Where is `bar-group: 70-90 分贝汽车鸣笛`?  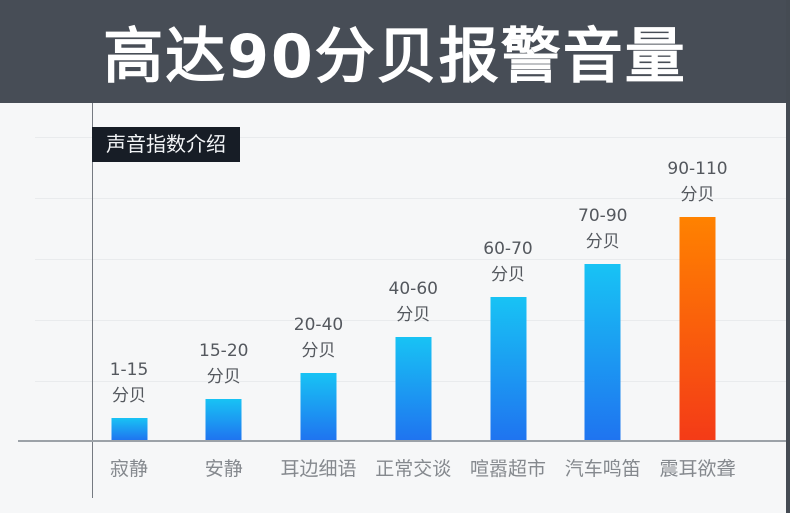
bar-group: 70-90 分贝汽车鸣笛 is located at coordinates (602, 341).